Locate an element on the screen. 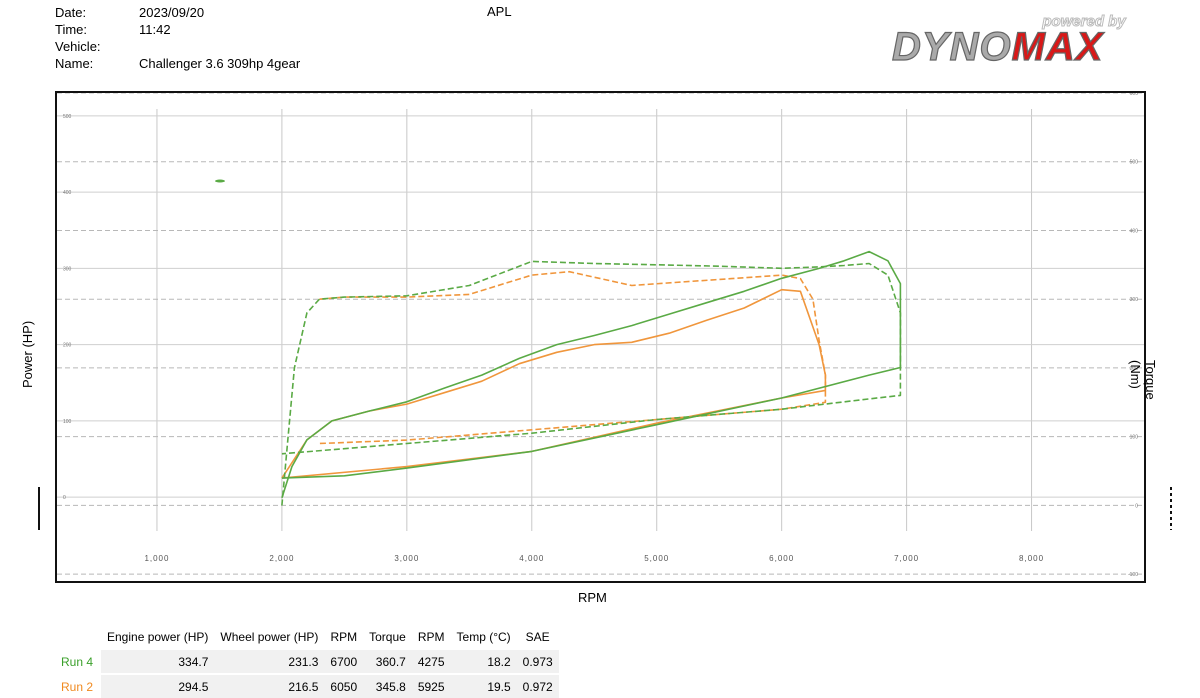 The height and width of the screenshot is (698, 1200). header-rpm-torque: RPM is located at coordinates (431, 638).